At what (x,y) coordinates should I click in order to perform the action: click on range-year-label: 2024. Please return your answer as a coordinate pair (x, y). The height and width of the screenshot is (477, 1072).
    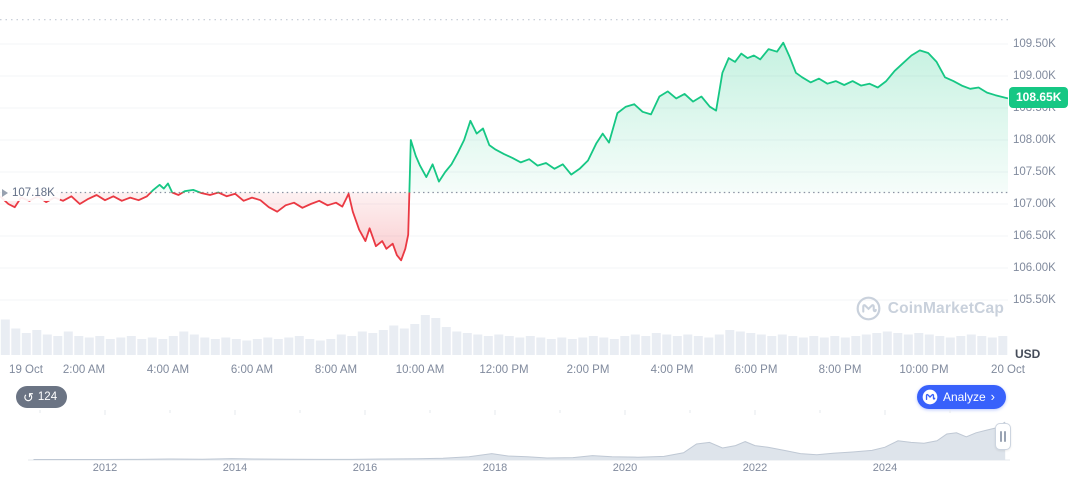
    Looking at the image, I should click on (885, 468).